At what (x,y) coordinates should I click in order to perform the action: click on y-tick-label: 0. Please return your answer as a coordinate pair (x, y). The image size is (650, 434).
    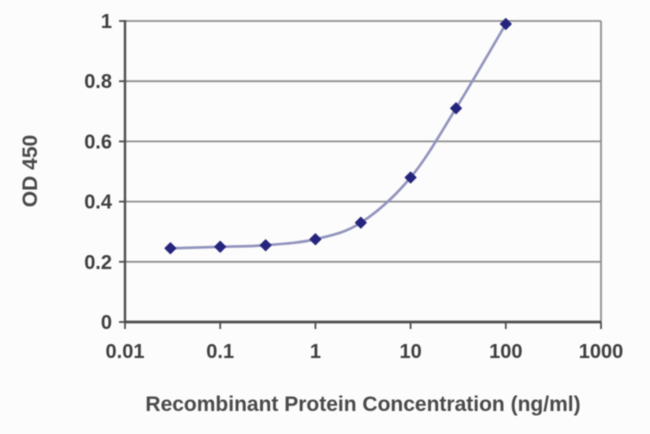
    Looking at the image, I should click on (106, 323).